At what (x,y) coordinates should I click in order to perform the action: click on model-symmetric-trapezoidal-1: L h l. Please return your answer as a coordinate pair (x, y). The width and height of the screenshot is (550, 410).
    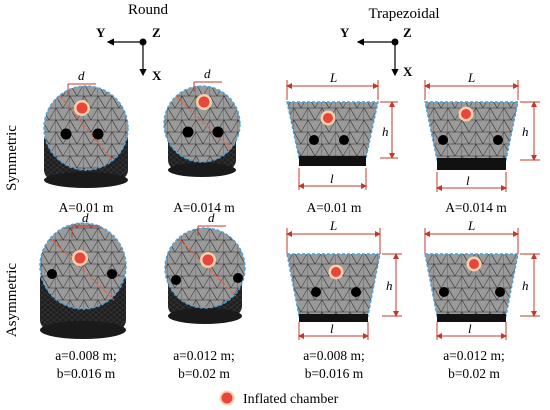
    Looking at the image, I should click on (342, 130).